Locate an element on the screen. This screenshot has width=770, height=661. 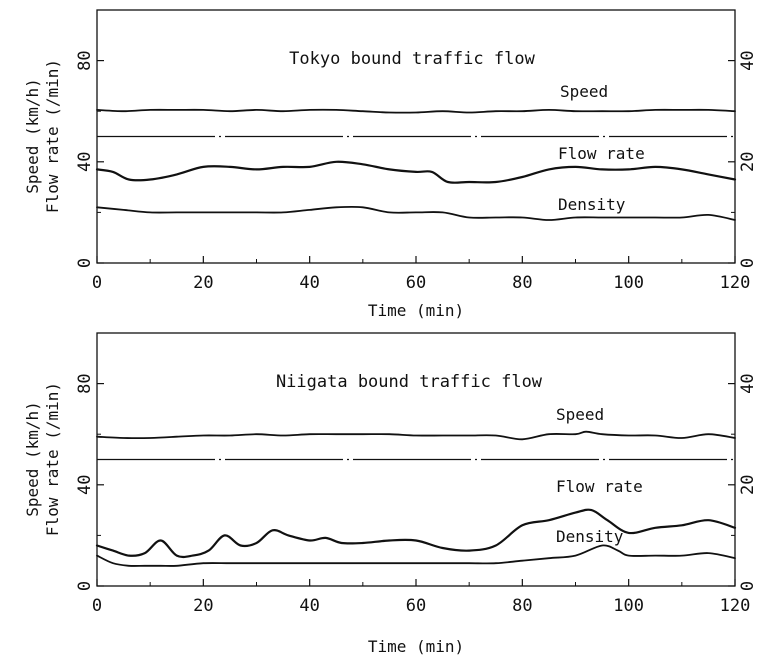
chart-title: Niigata bound traffic flow is located at coordinates (409, 382).